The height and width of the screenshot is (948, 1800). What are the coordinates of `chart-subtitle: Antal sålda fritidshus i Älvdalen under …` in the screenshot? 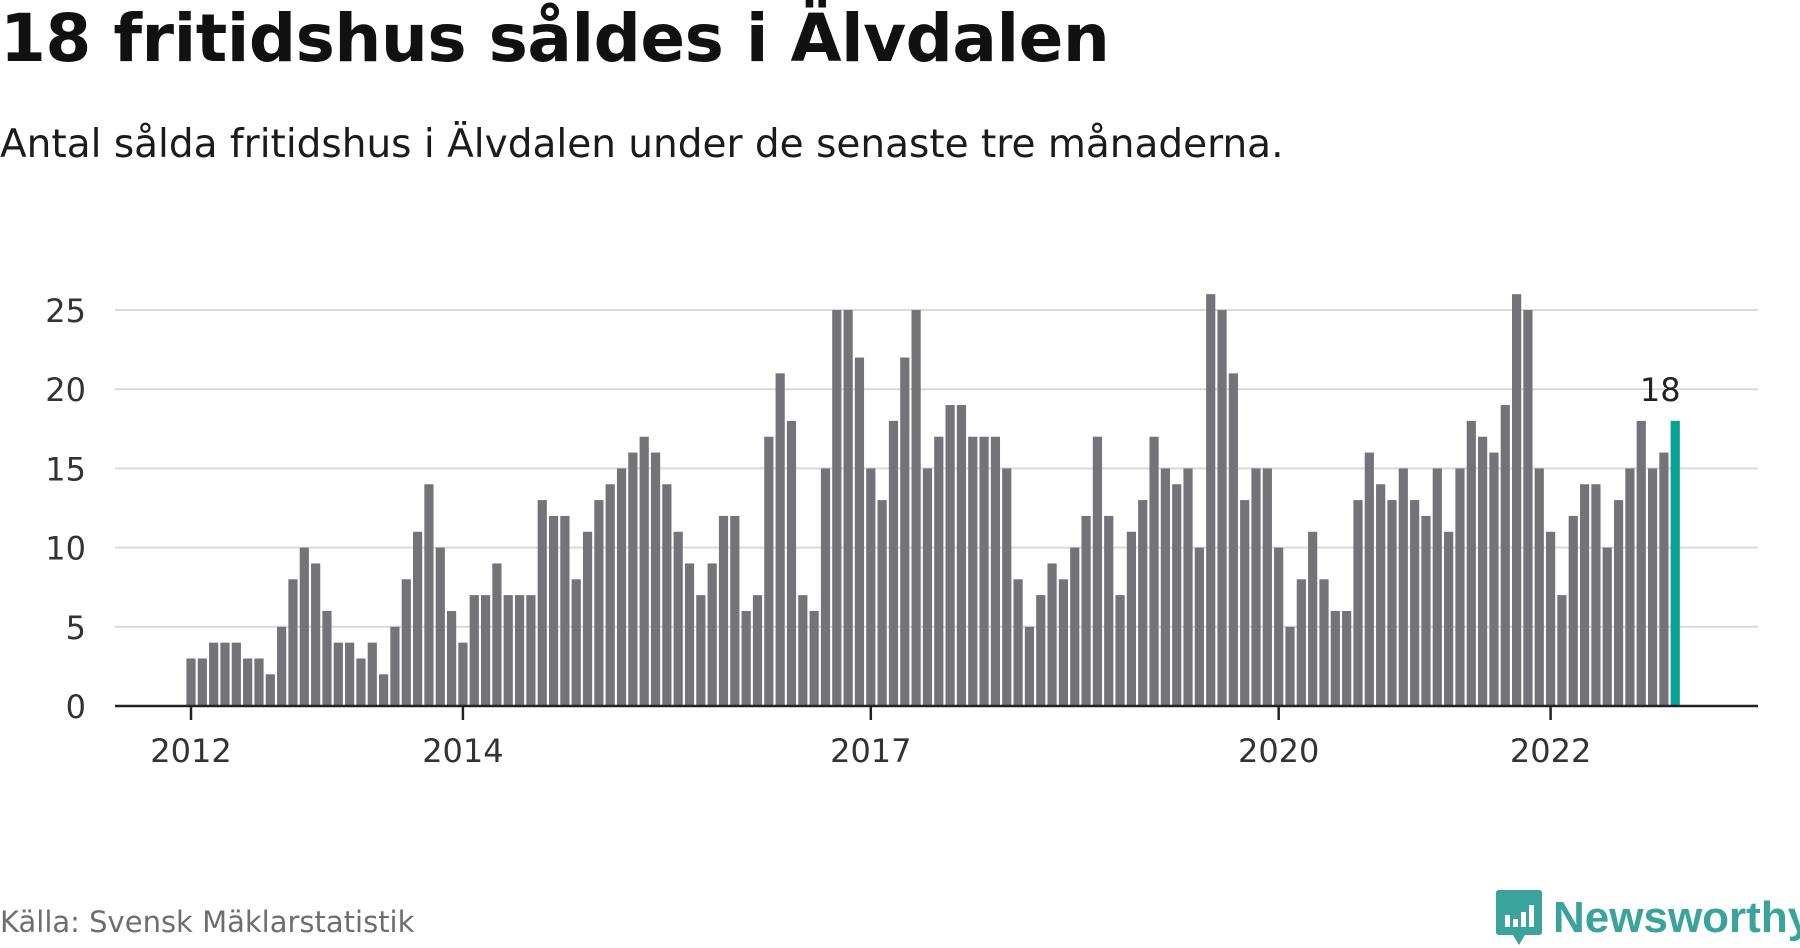 It's located at (642, 144).